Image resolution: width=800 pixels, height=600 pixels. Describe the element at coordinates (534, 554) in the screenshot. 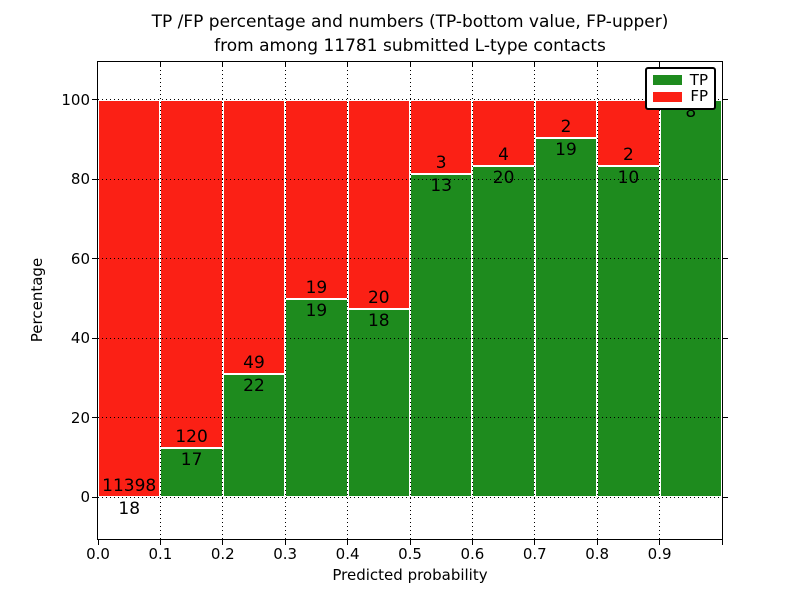

I see `x-tick-label: 0.7` at that location.